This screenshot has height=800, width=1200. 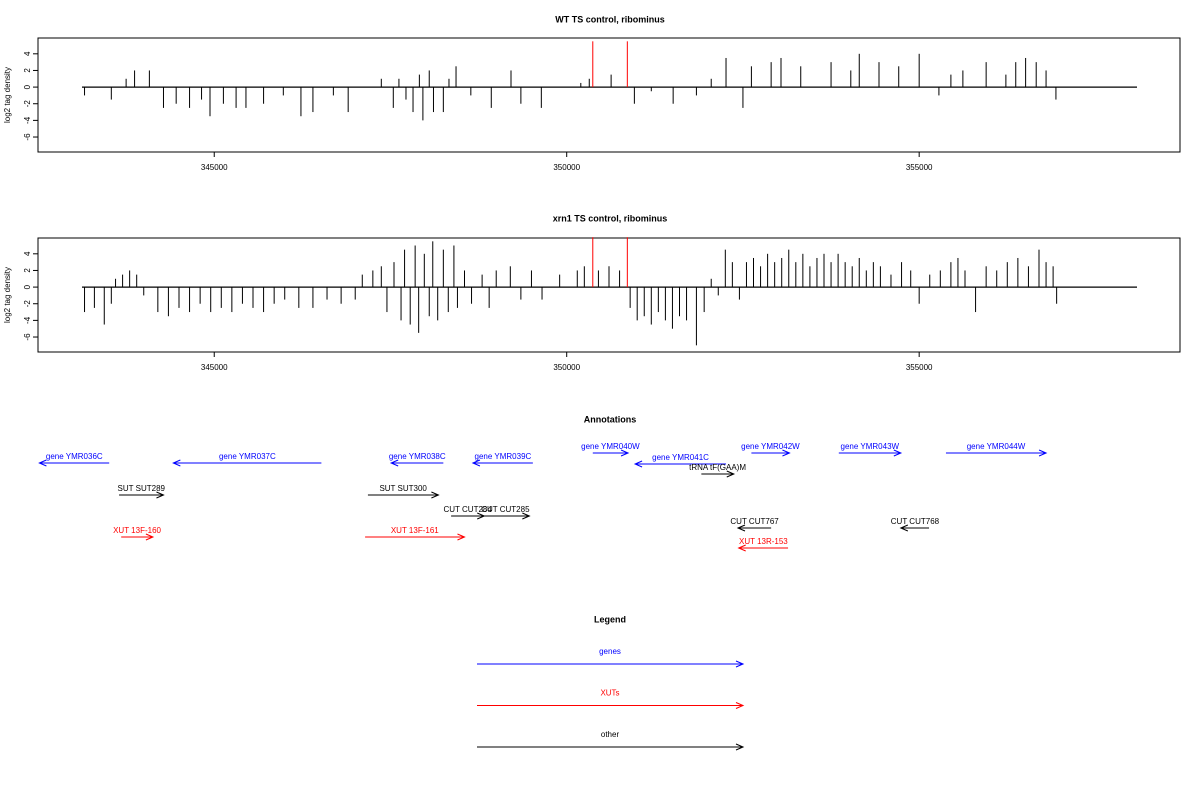 I want to click on annotations-title: Annotations, so click(x=610, y=419).